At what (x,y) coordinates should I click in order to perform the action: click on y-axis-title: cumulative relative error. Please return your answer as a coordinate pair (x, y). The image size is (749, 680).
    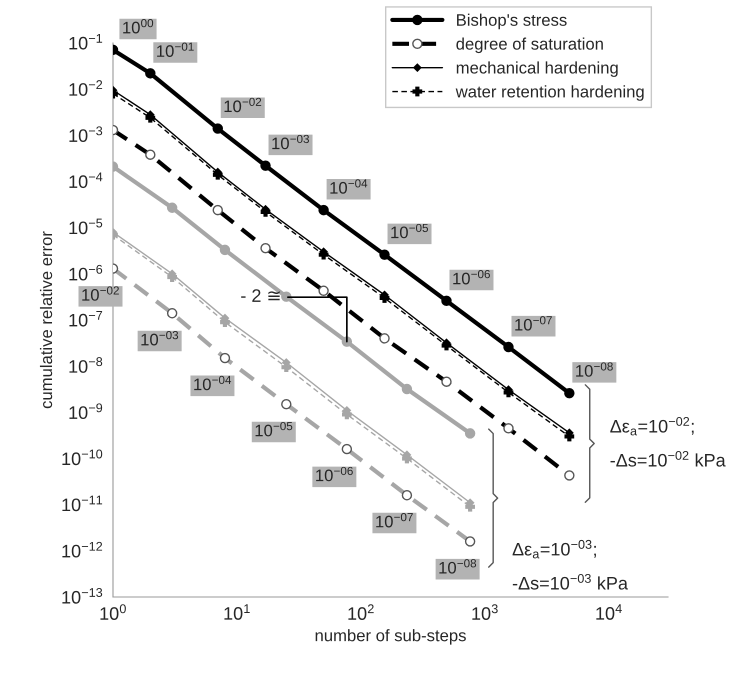
    Looking at the image, I should click on (46, 319).